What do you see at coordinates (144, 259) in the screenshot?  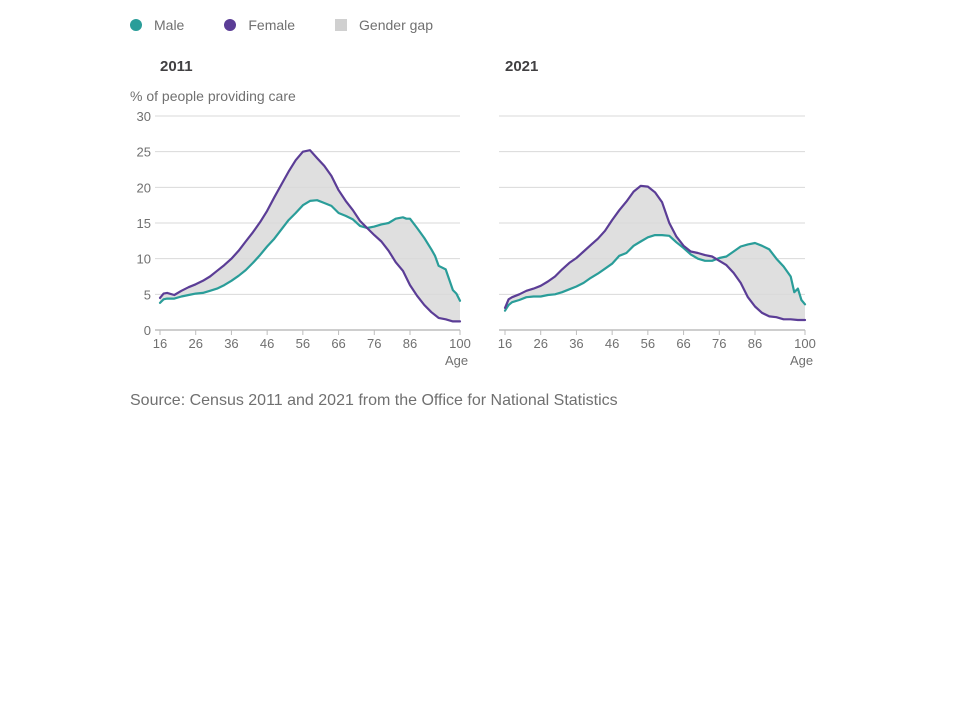 I see `y-tick-label: 10` at bounding box center [144, 259].